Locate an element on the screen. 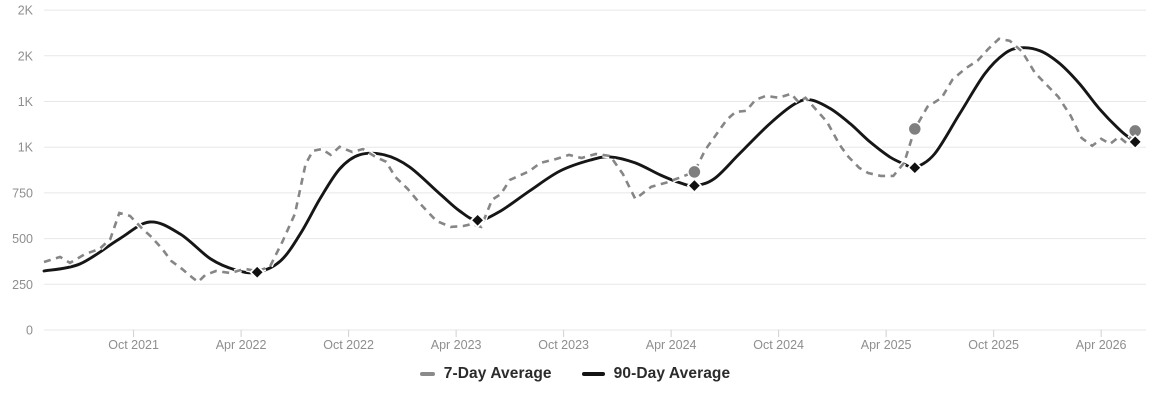  legend-item-7day-average: 7-Day Average is located at coordinates (485, 374).